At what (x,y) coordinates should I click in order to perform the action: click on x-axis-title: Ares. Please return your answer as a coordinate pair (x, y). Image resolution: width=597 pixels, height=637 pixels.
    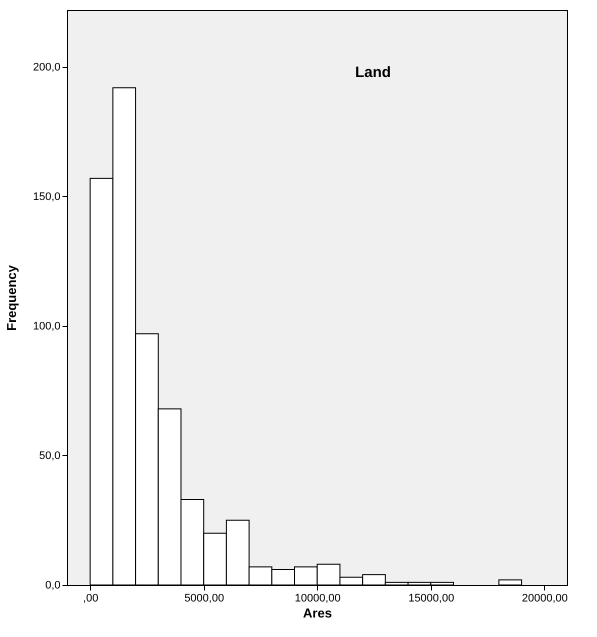
    Looking at the image, I should click on (317, 613).